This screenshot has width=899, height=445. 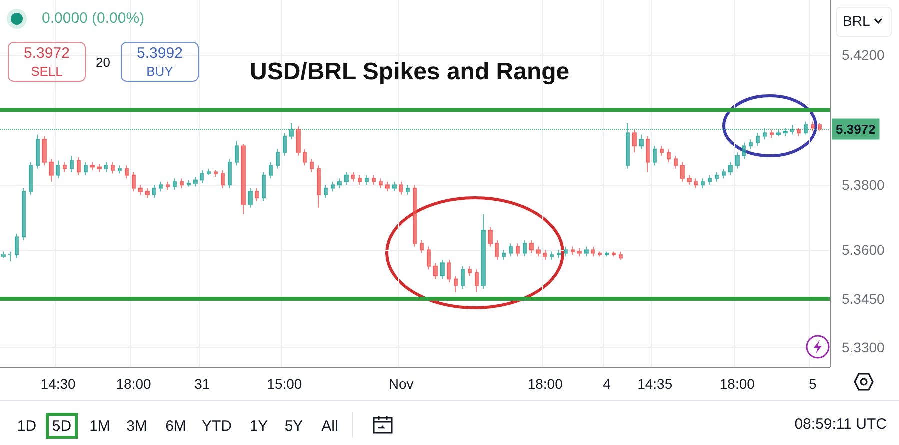 I want to click on text: 1M, so click(x=100, y=426).